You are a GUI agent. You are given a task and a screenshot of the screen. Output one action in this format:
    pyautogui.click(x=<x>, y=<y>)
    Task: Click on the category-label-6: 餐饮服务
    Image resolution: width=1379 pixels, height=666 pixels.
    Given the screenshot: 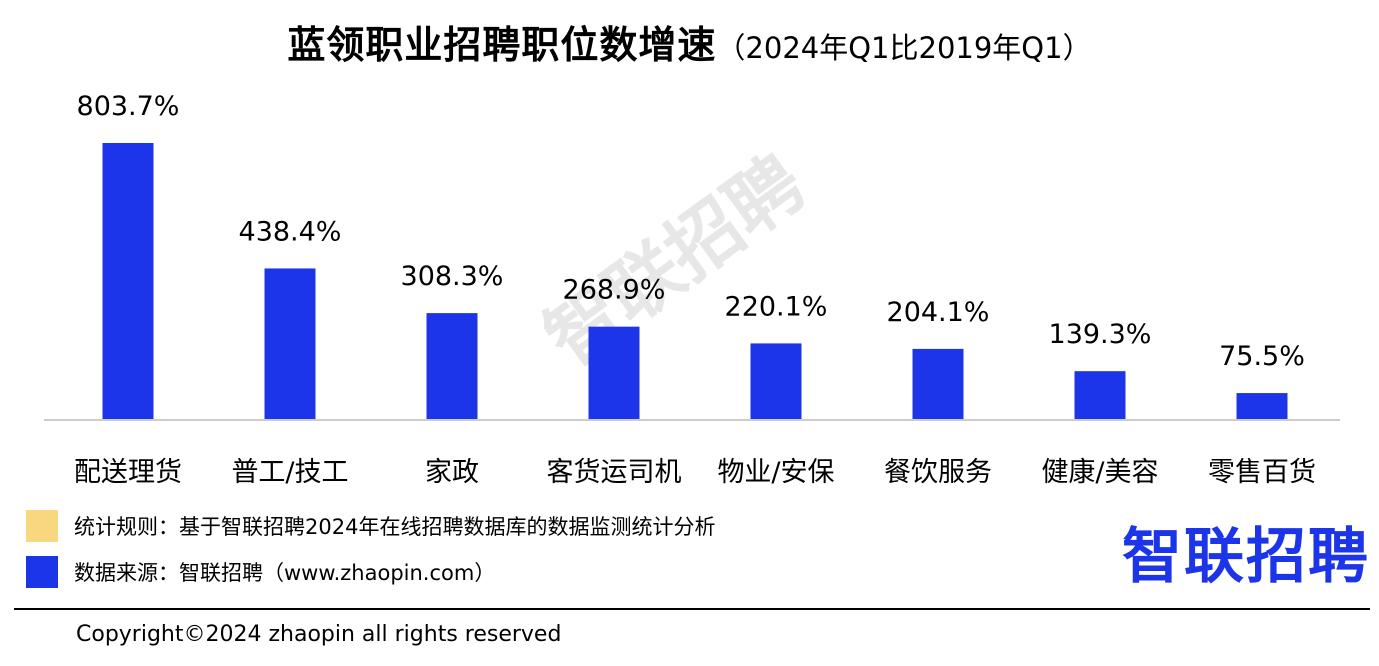 What is the action you would take?
    pyautogui.click(x=938, y=472)
    